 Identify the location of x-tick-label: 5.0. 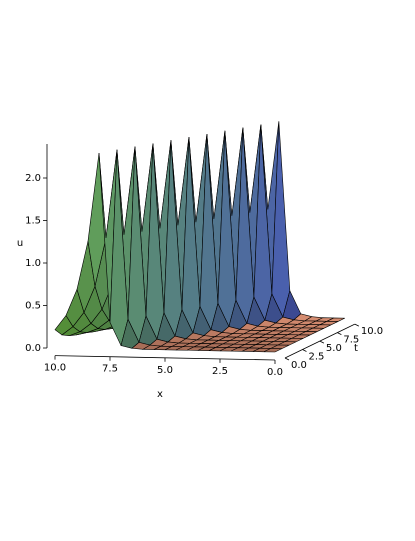
(165, 370).